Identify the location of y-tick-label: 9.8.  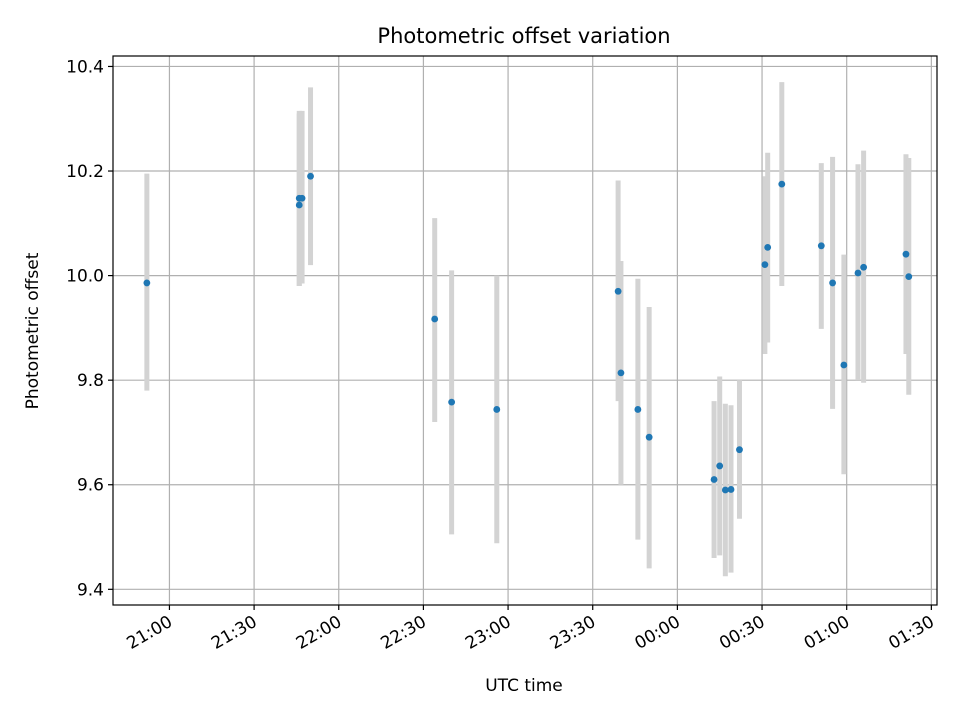
(90, 381).